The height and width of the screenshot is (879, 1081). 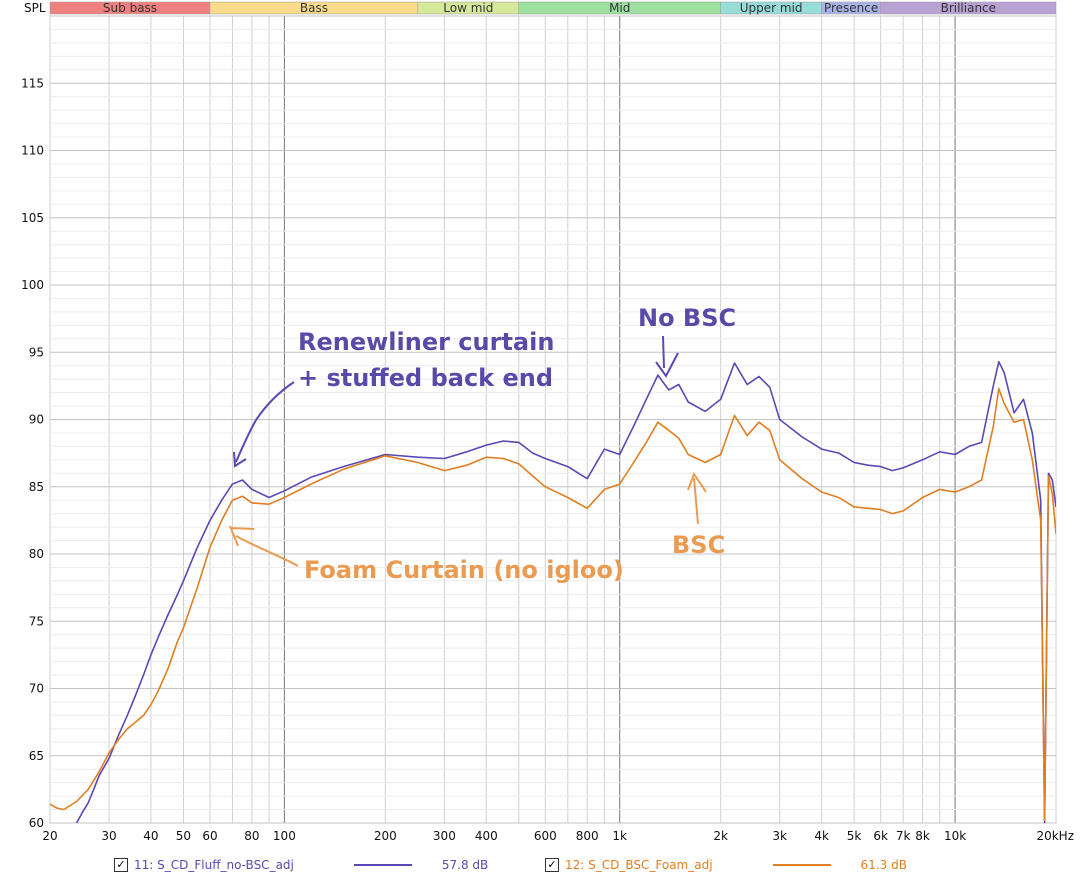 What do you see at coordinates (545, 836) in the screenshot?
I see `x-tick-label: 600` at bounding box center [545, 836].